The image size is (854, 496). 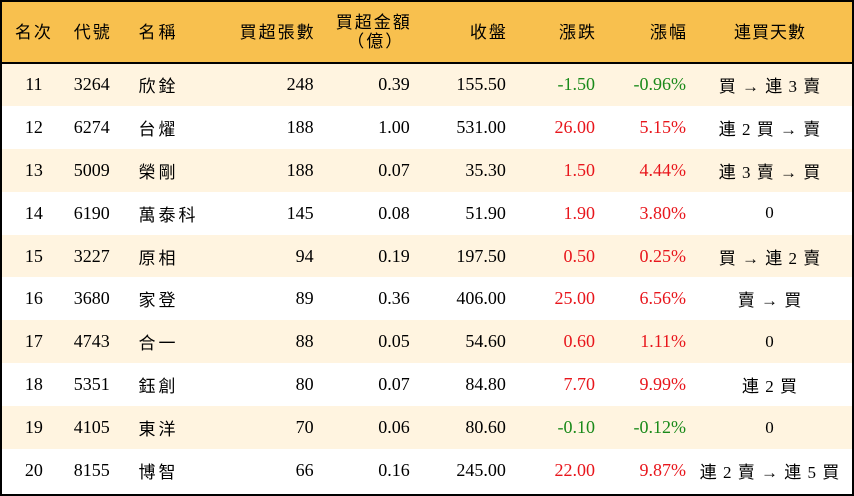 I want to click on cell-net-buy-amount: 0.16, so click(x=394, y=469).